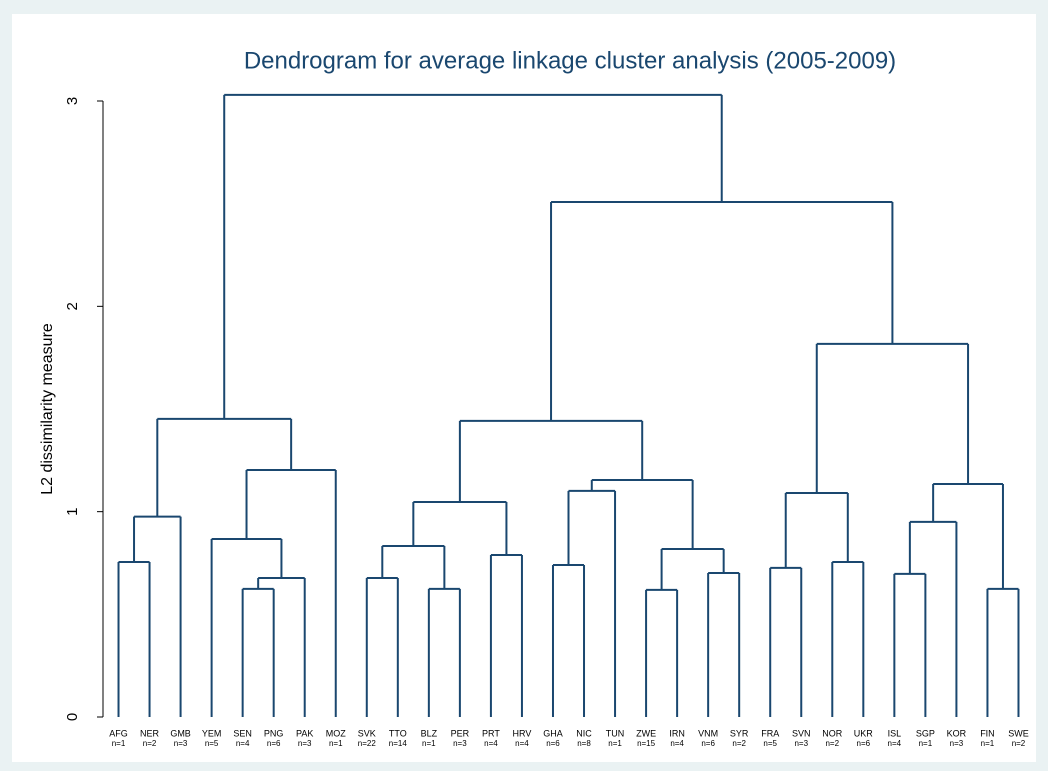 The image size is (1048, 776). I want to click on leaf-label: ZWE, so click(646, 733).